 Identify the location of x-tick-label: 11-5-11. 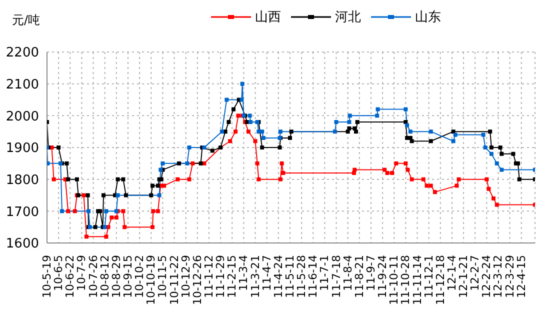
(289, 276).